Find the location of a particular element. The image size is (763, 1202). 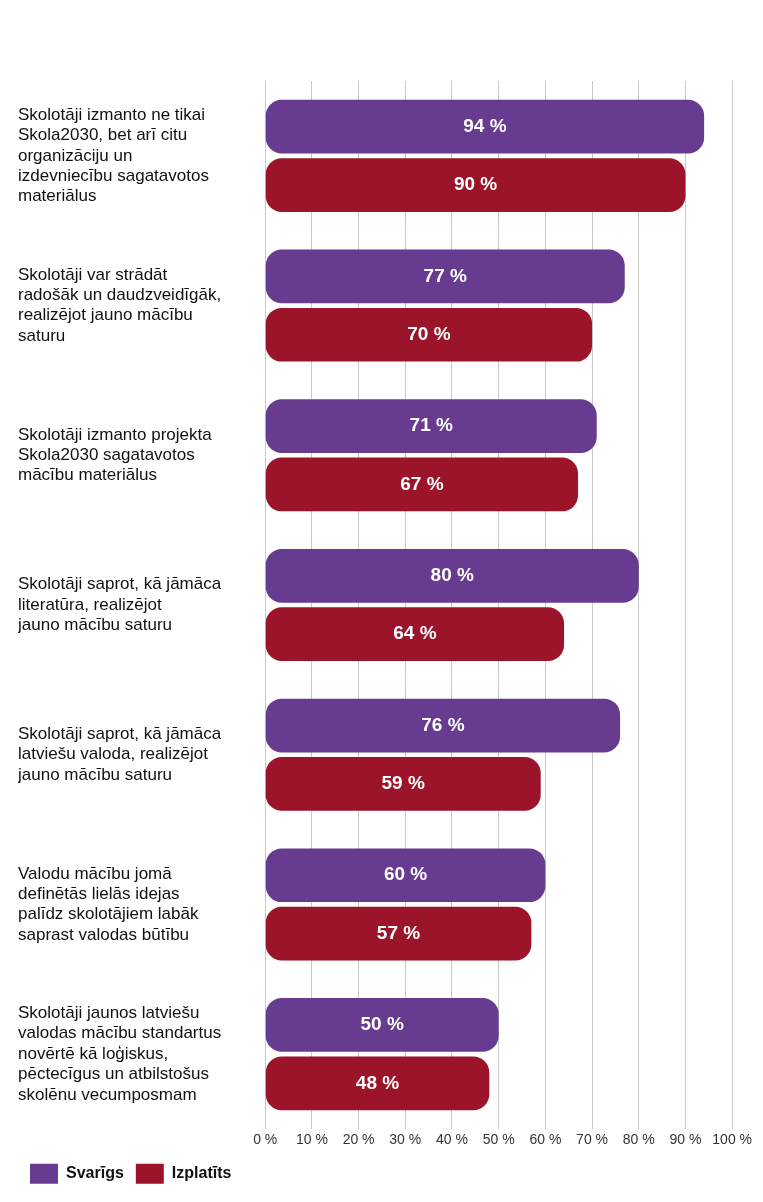

data-label: 90 % is located at coordinates (475, 184).